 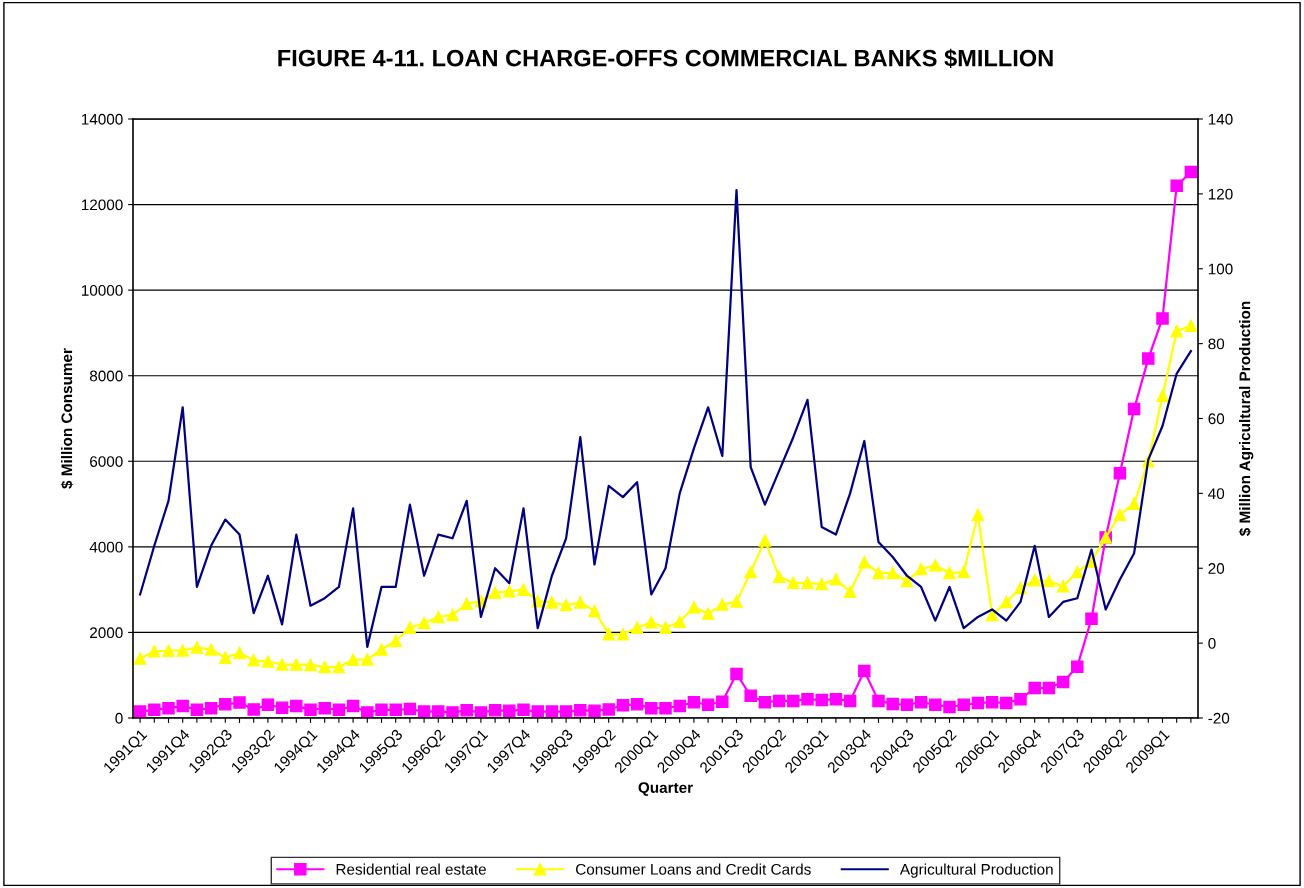 I want to click on y2-tick-label: 140, so click(x=1220, y=119).